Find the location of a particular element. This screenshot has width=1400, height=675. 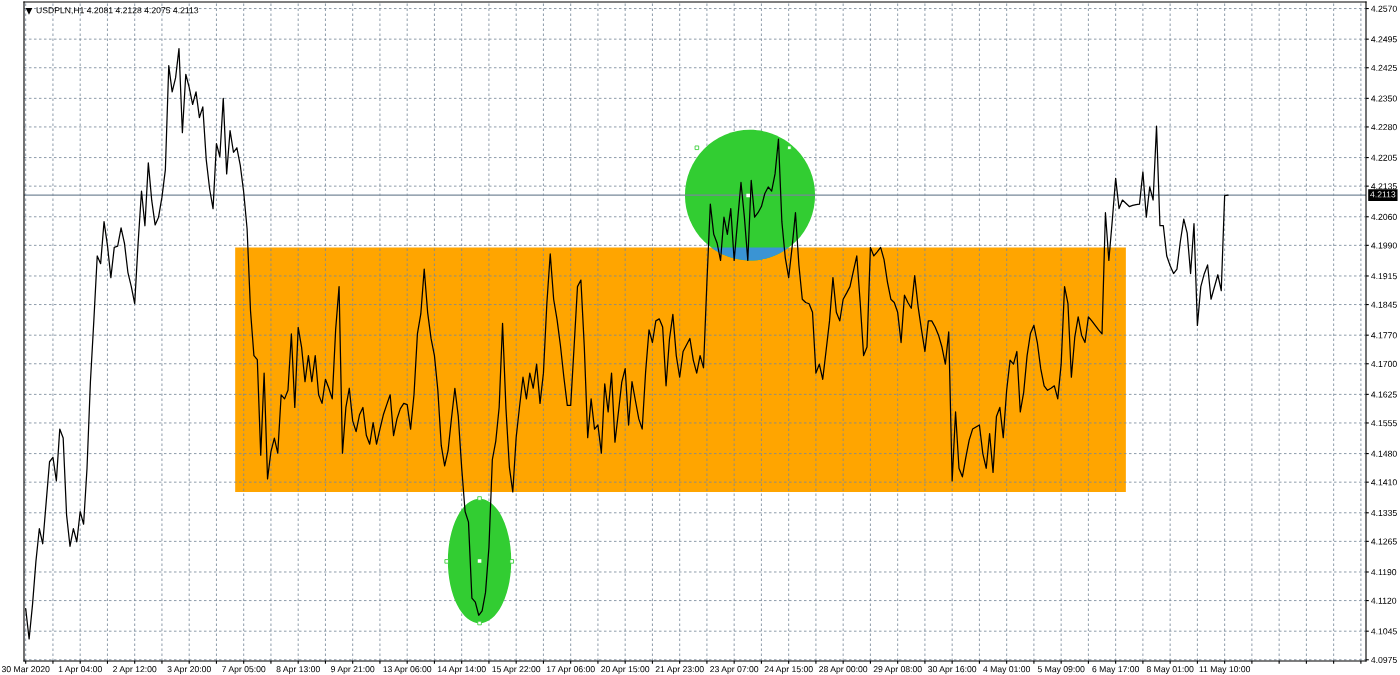

x-tick-label: 30 Apr 16:00 is located at coordinates (952, 670).